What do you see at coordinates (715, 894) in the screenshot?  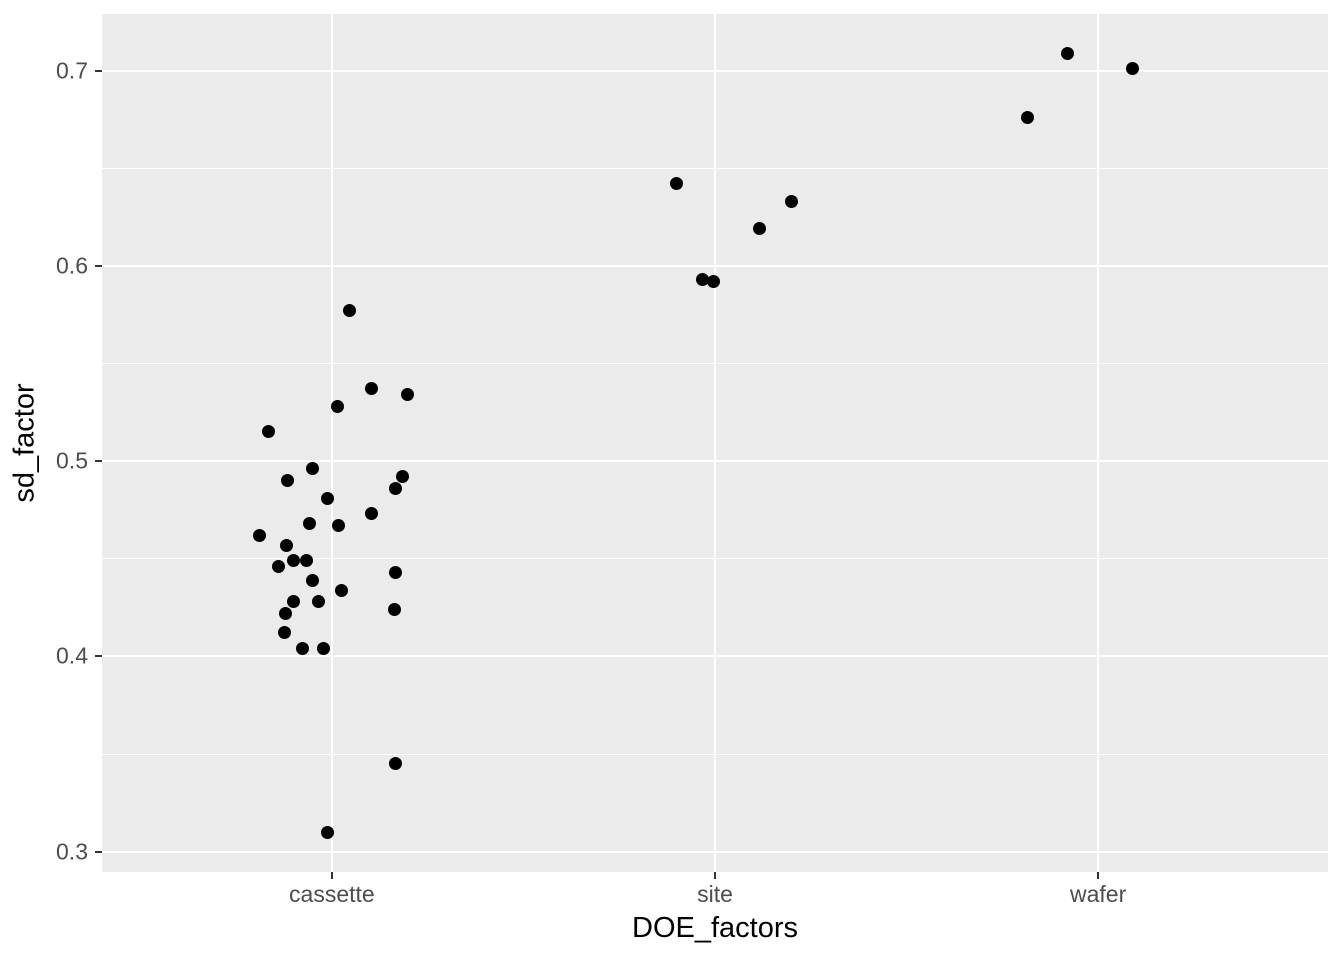 I see `x-tick-label: site` at bounding box center [715, 894].